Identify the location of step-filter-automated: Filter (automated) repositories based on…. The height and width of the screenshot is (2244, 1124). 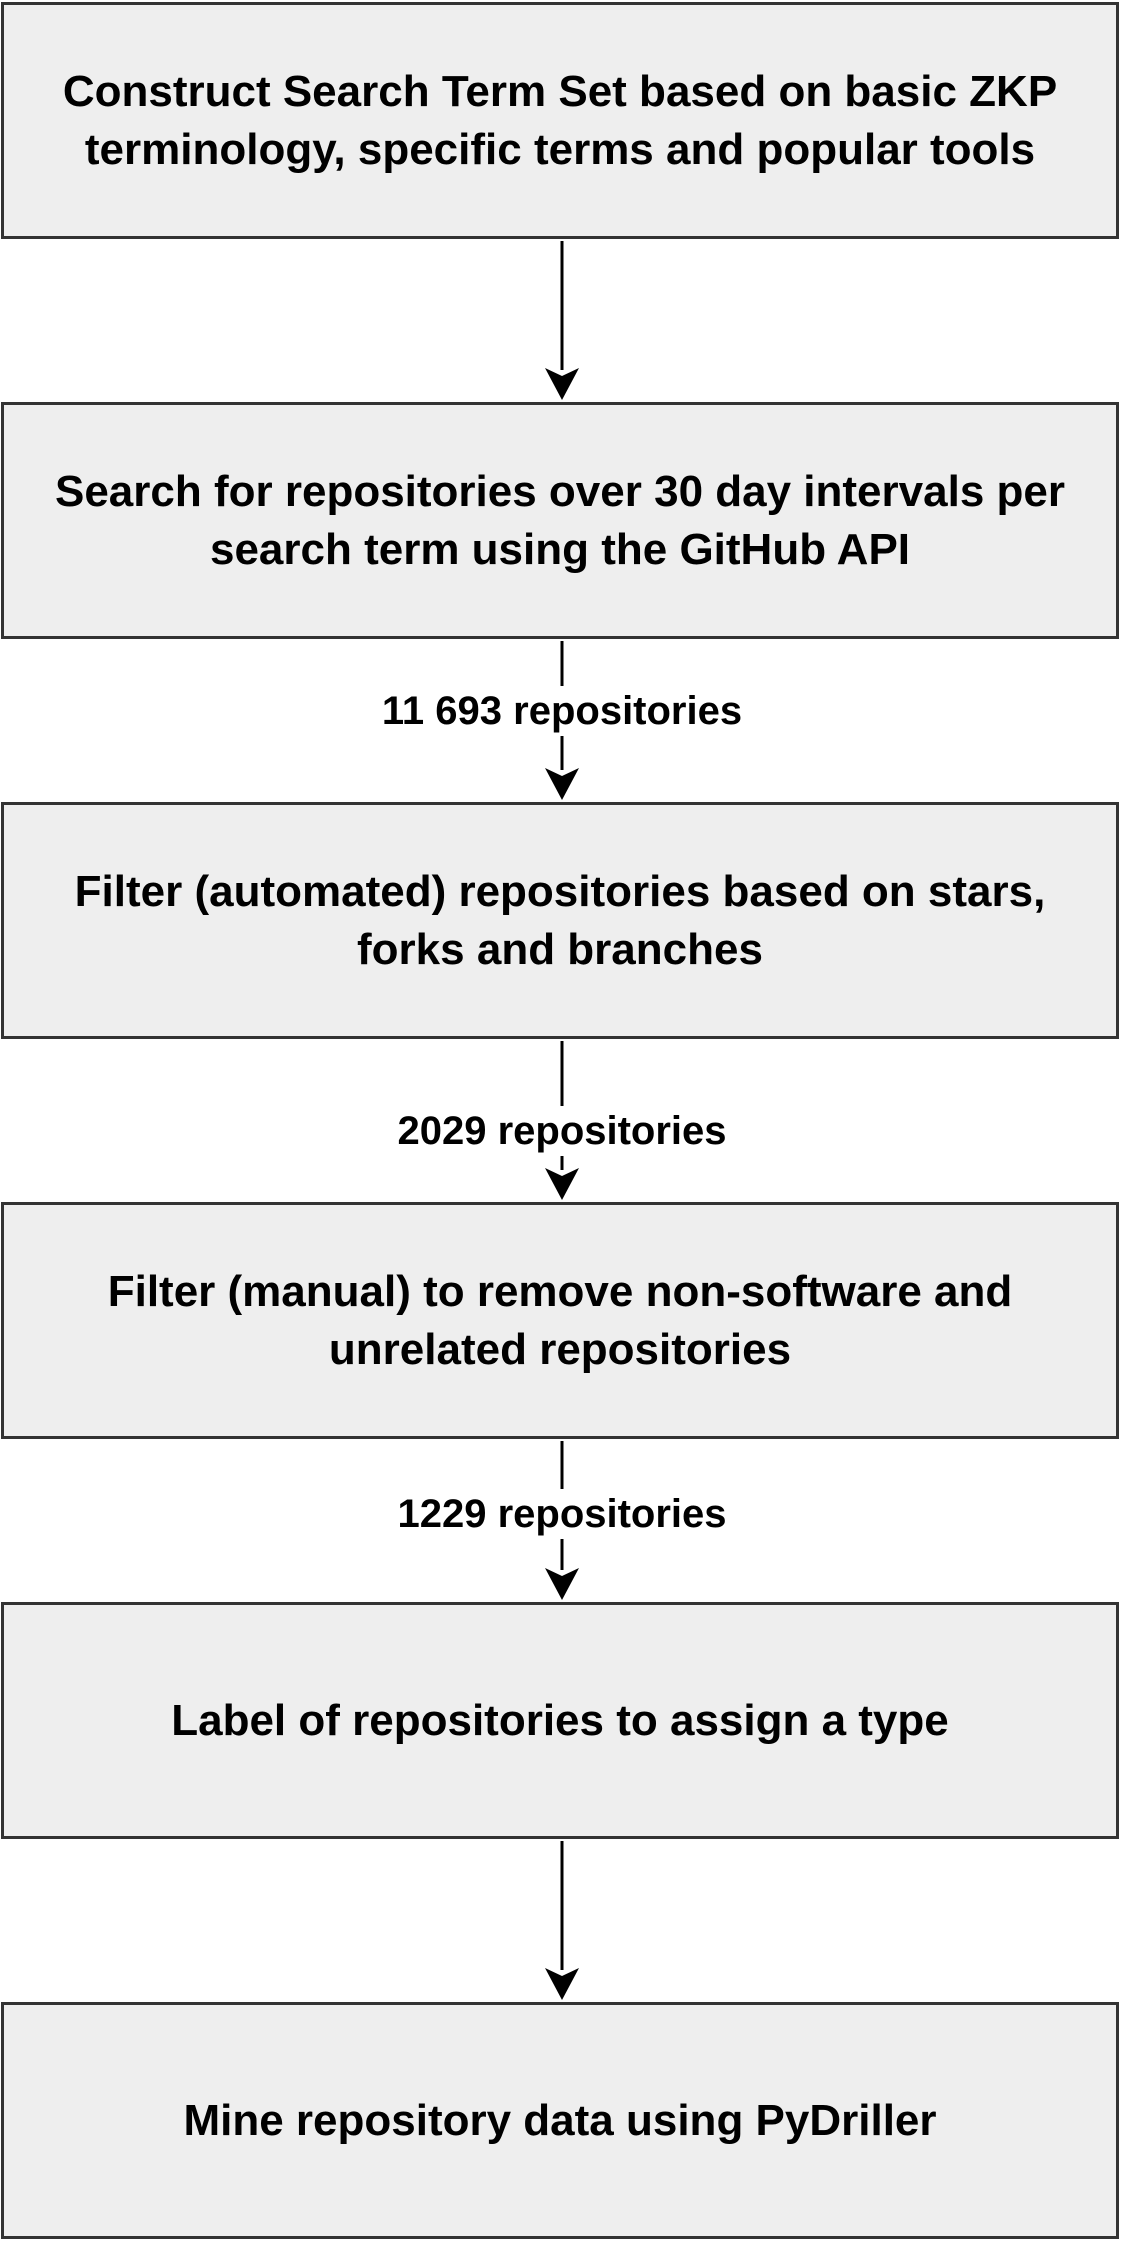
(560, 920).